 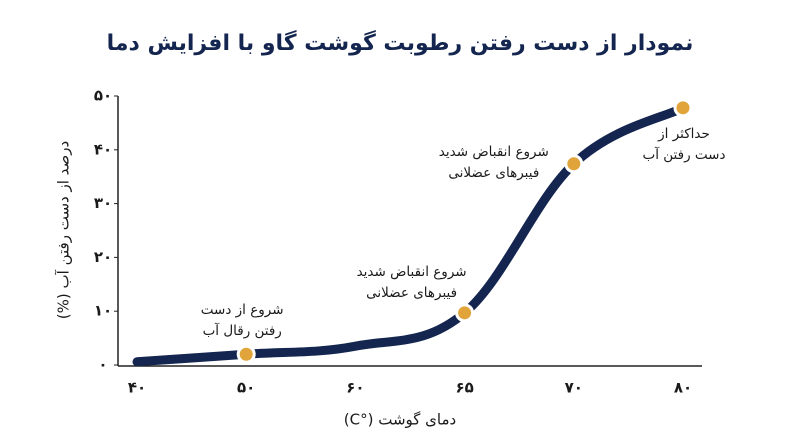 I want to click on x-tick-label: ۶۰, so click(x=355, y=388).